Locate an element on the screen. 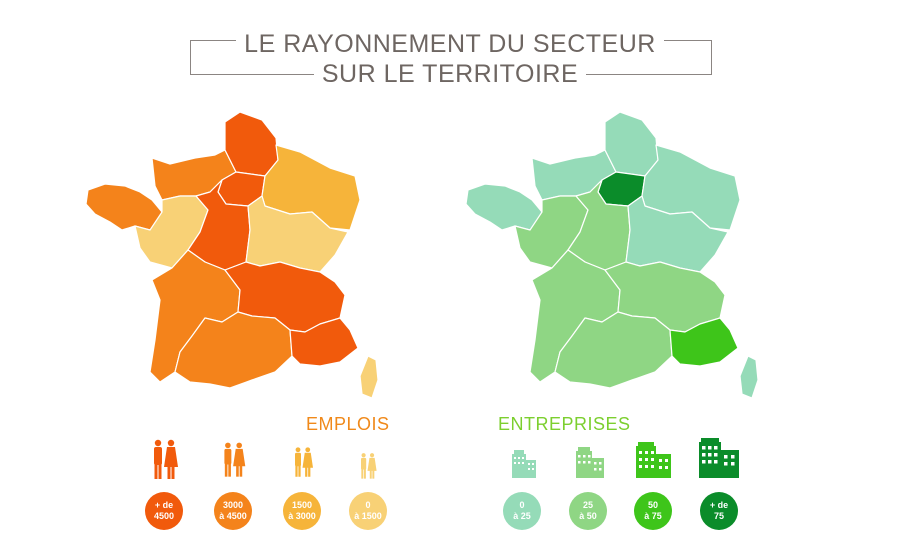 The image size is (900, 554). legend-label-top: 50 is located at coordinates (652, 505).